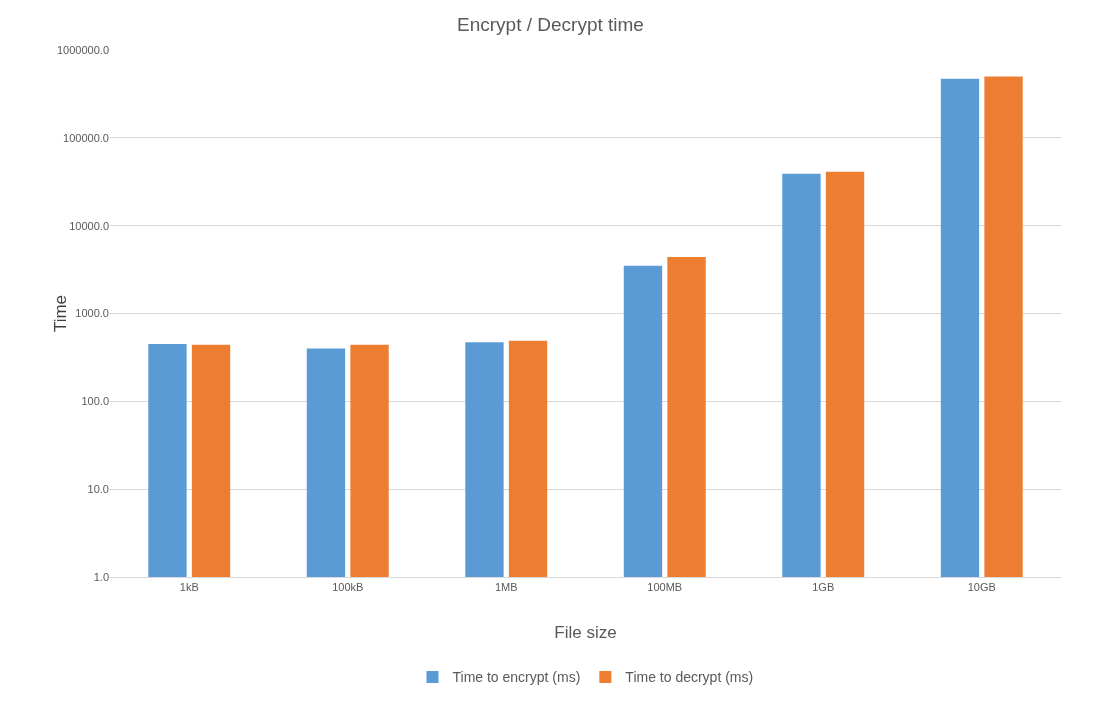 The image size is (1101, 705). Describe the element at coordinates (60, 313) in the screenshot. I see `y-axis-title: Time` at that location.